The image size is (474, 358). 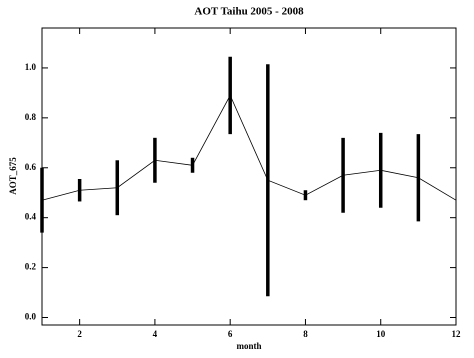 What do you see at coordinates (381, 334) in the screenshot?
I see `x-tick-label: 10` at bounding box center [381, 334].